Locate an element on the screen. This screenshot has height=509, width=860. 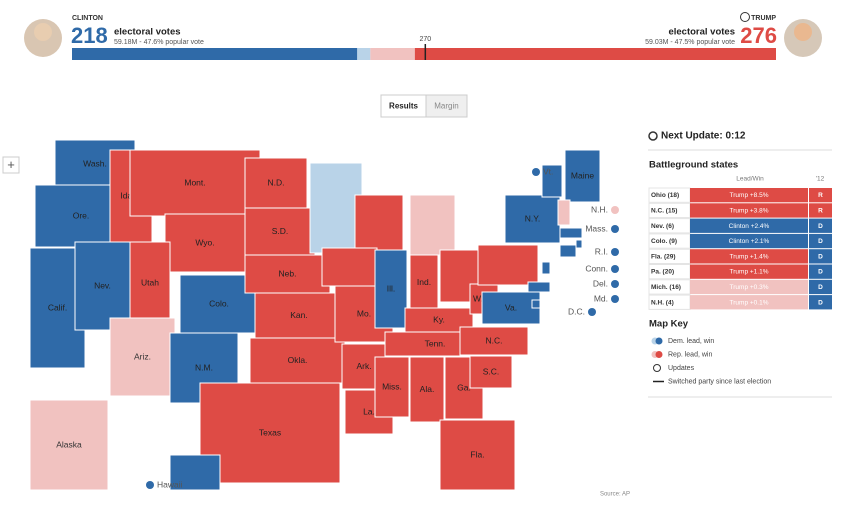
state-label: N.C. is located at coordinates (494, 340).